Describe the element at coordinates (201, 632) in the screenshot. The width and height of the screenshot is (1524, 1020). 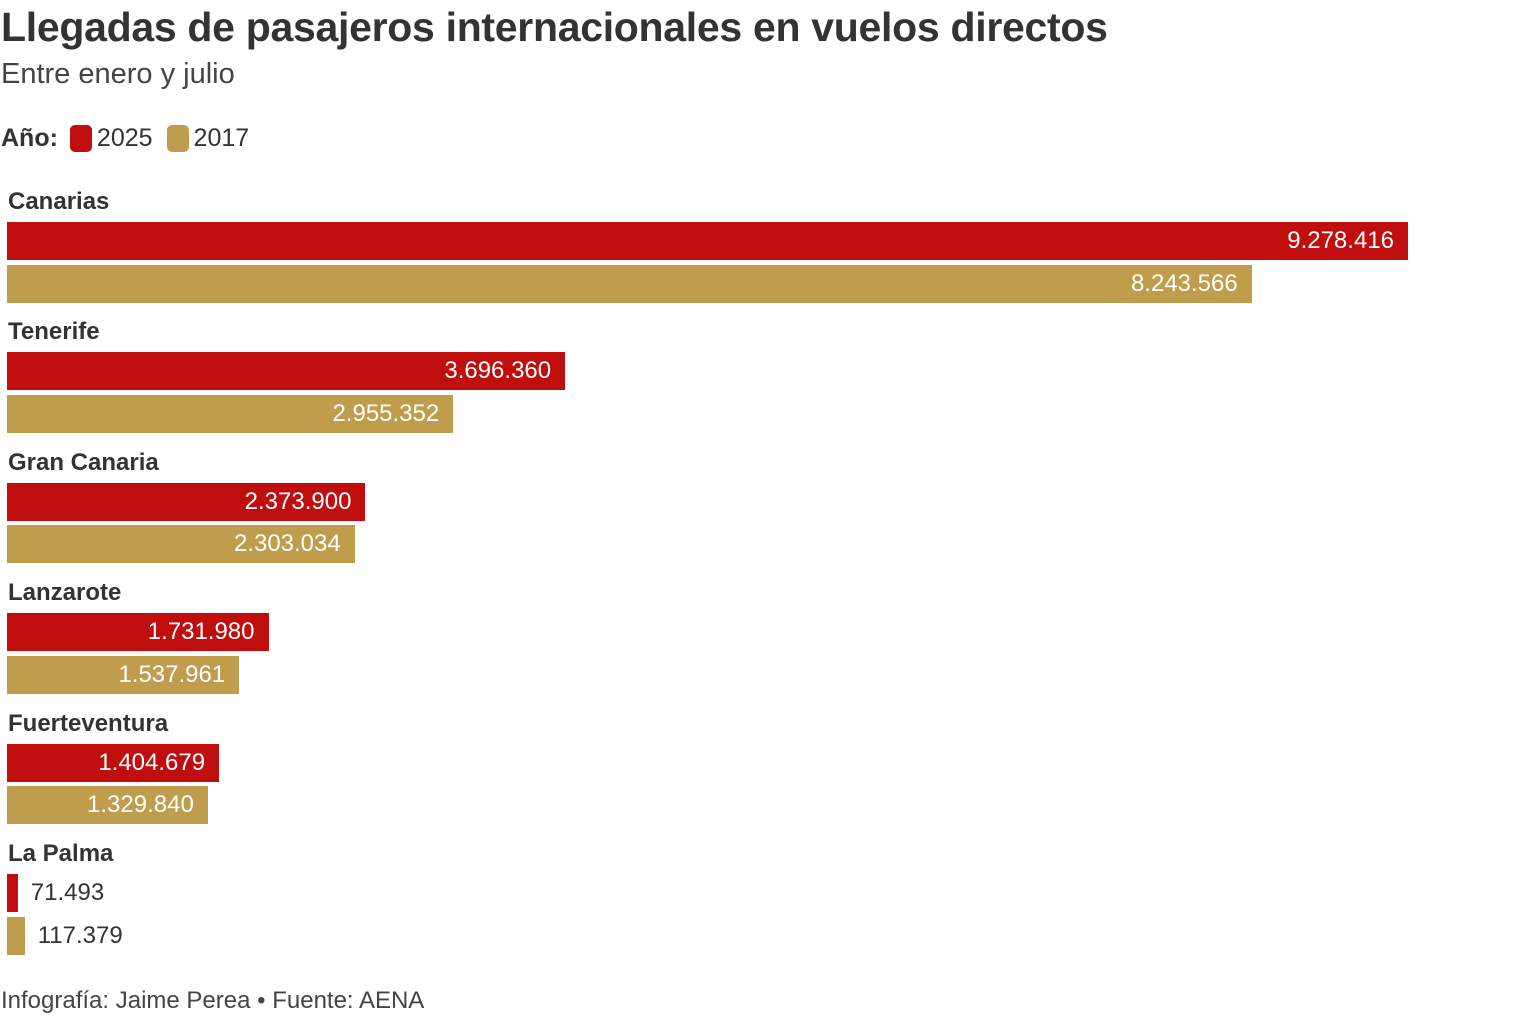
I see `data-label: 1.731.980` at that location.